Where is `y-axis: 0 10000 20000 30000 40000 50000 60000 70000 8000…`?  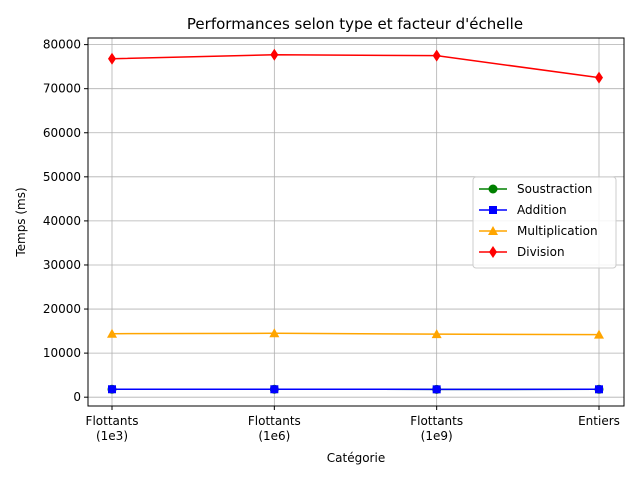
y-axis: 0 10000 20000 30000 40000 50000 60000 70000 8000… is located at coordinates (65, 221).